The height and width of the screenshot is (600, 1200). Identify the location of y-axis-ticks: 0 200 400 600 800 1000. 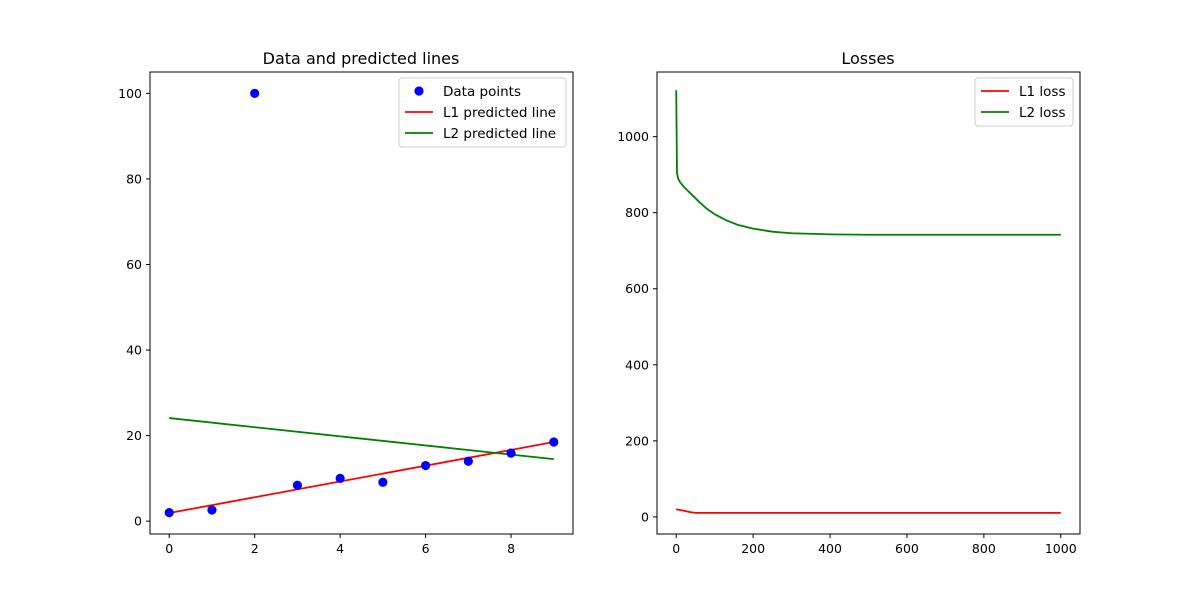
(637, 326).